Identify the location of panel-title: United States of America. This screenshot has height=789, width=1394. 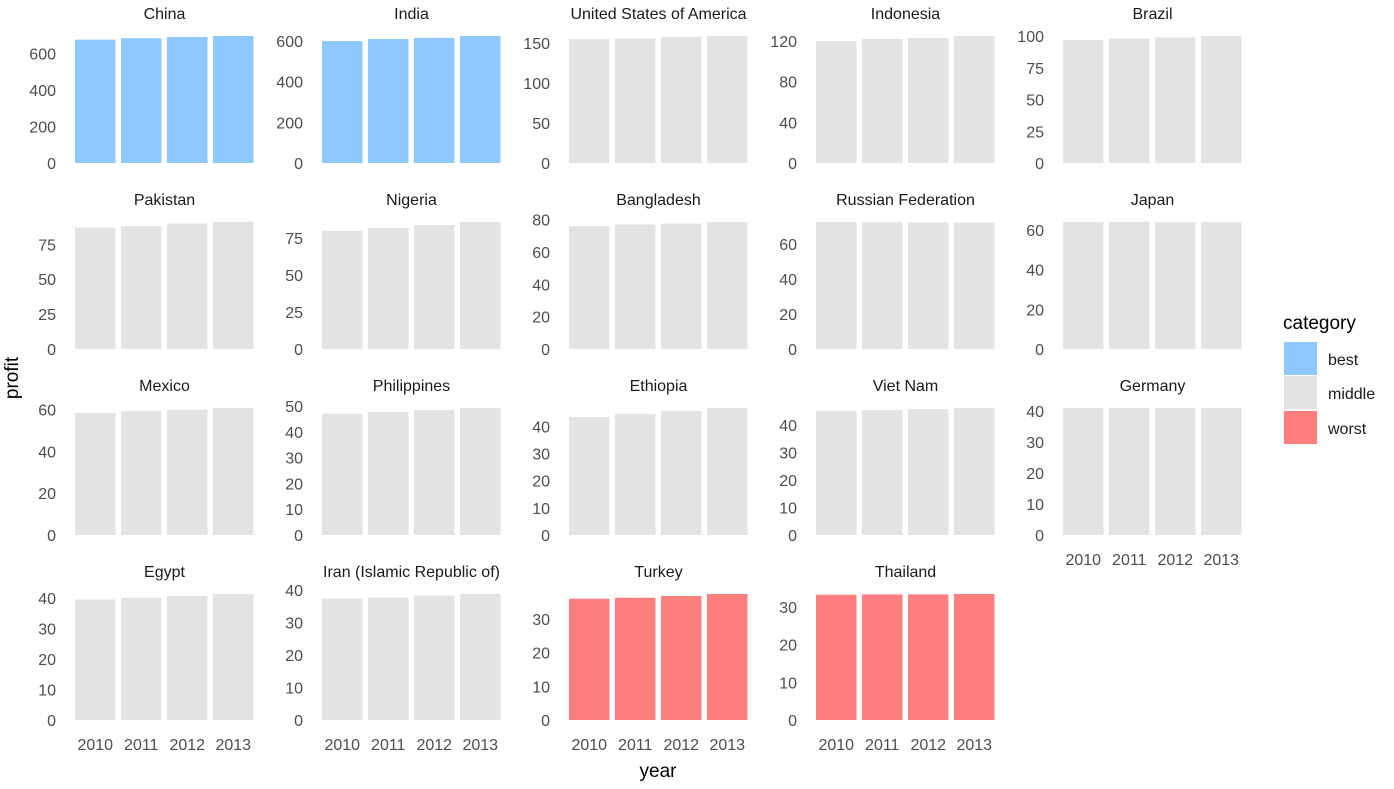
(658, 14).